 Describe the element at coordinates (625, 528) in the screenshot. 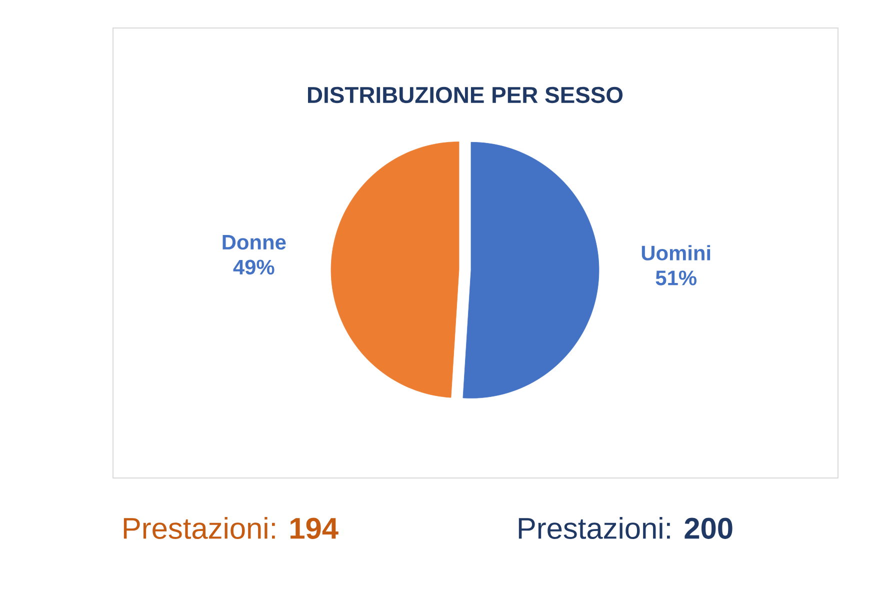

I see `text: Prestazioni: 200` at that location.